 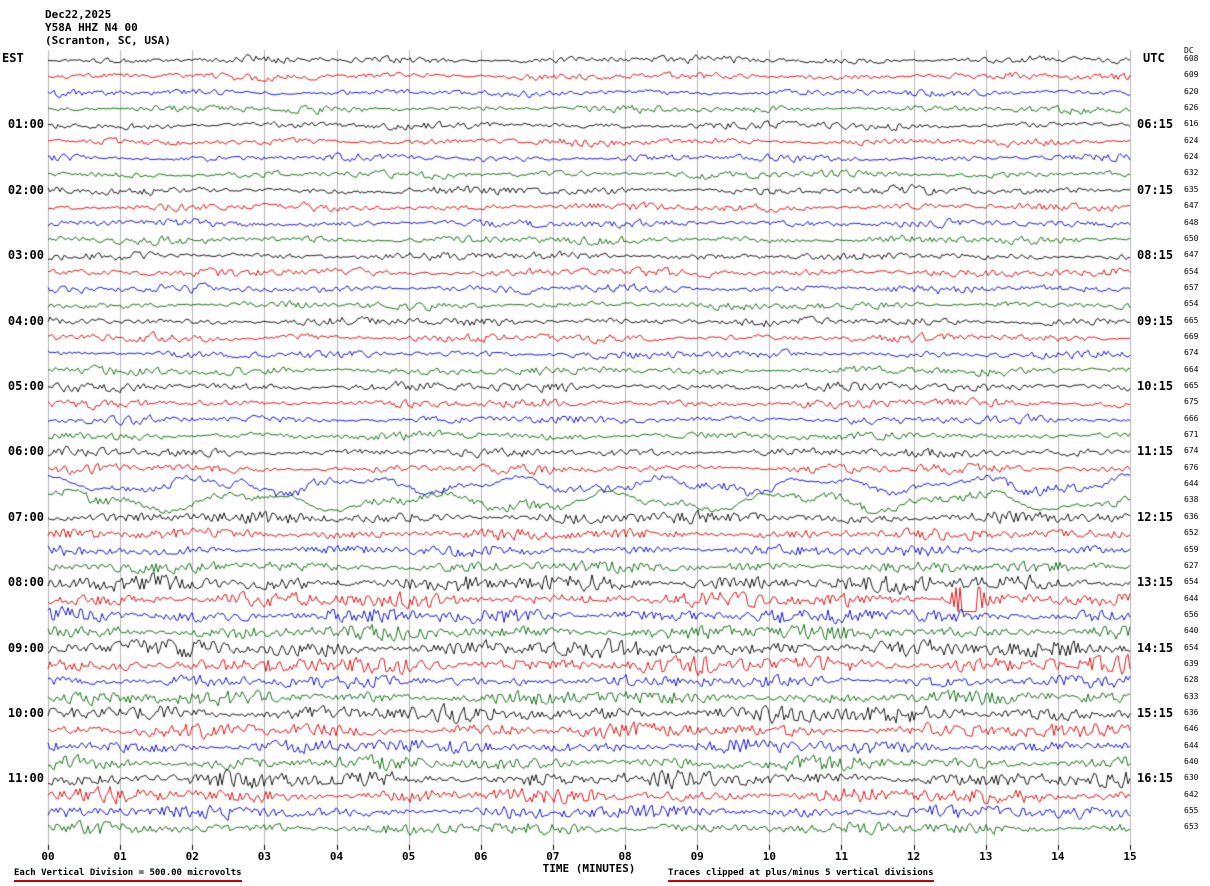 I want to click on utc-time-label: 06:15, so click(x=1155, y=124).